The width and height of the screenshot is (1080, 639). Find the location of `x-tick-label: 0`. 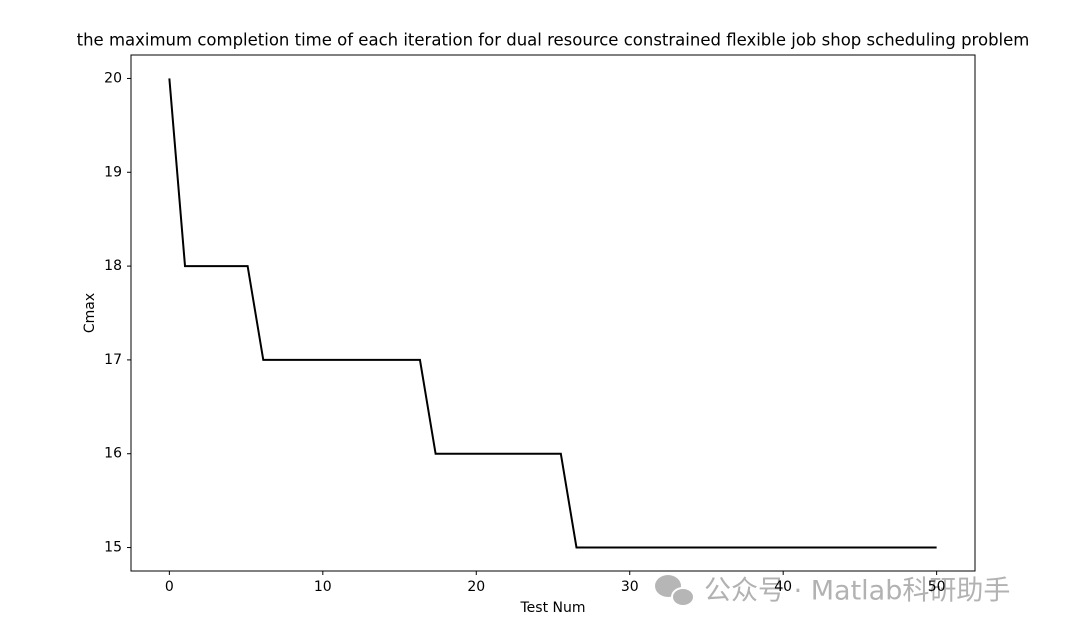

x-tick-label: 0 is located at coordinates (169, 587).